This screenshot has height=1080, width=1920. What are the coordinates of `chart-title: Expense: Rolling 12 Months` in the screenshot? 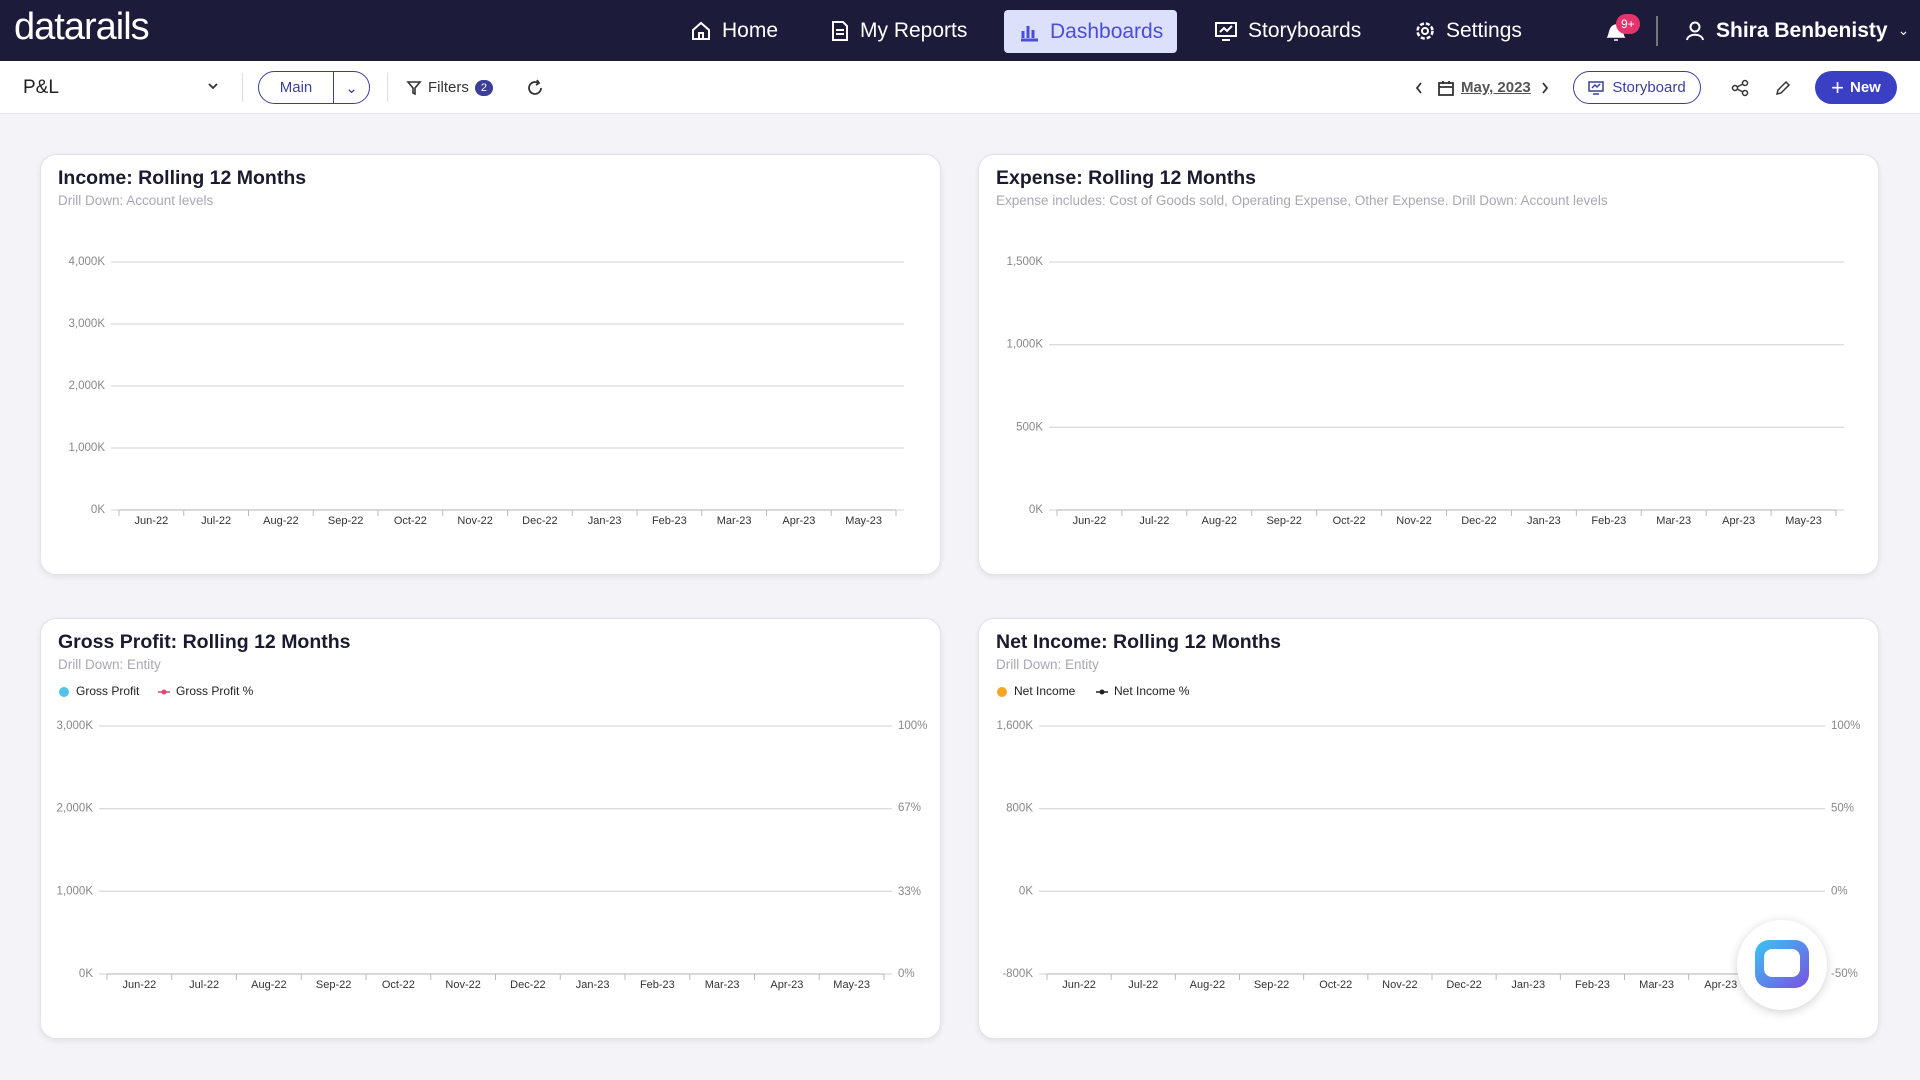 It's located at (1126, 178).